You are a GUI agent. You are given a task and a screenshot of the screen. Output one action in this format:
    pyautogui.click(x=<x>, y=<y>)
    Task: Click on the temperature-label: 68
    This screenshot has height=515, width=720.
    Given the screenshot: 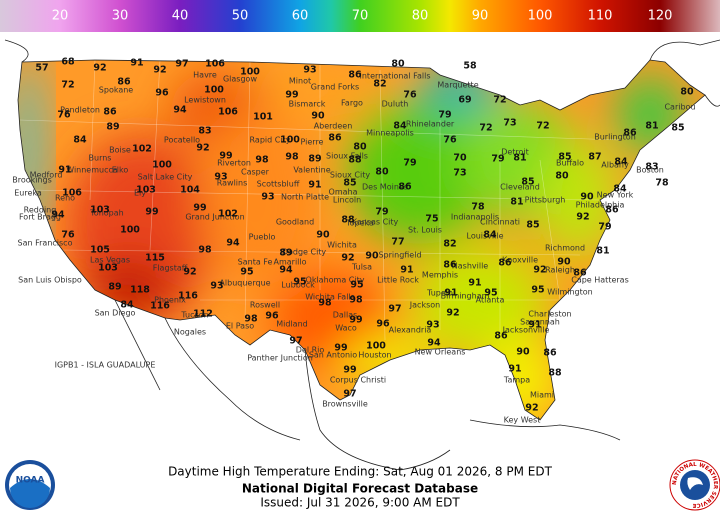 What is the action you would take?
    pyautogui.click(x=68, y=62)
    